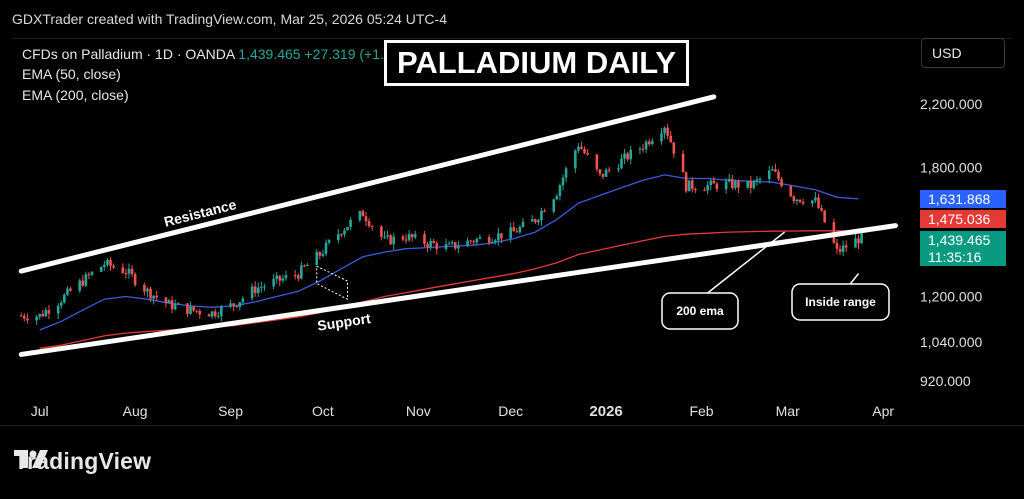  Describe the element at coordinates (269, 54) in the screenshot. I see `last-price: 1,439.465` at that location.